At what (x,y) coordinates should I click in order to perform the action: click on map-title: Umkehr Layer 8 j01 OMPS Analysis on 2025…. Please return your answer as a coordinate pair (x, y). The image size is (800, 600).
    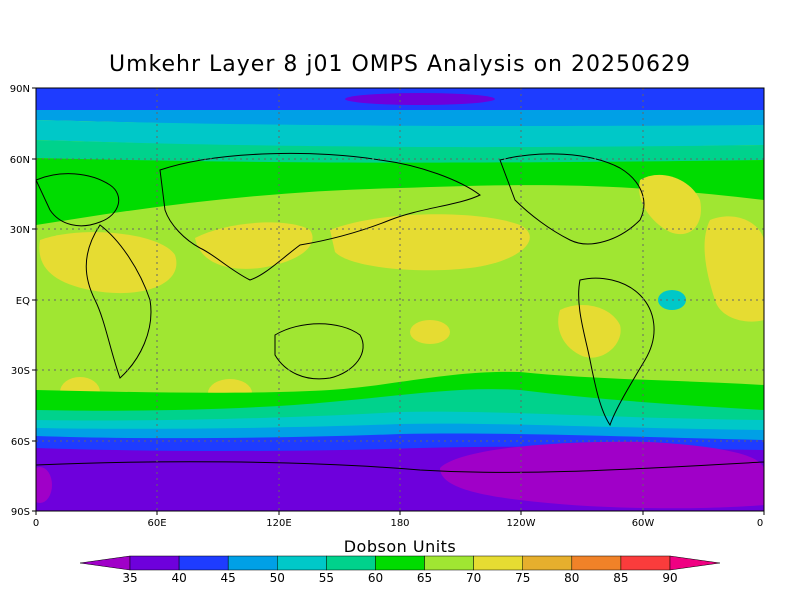
    Looking at the image, I should click on (400, 64).